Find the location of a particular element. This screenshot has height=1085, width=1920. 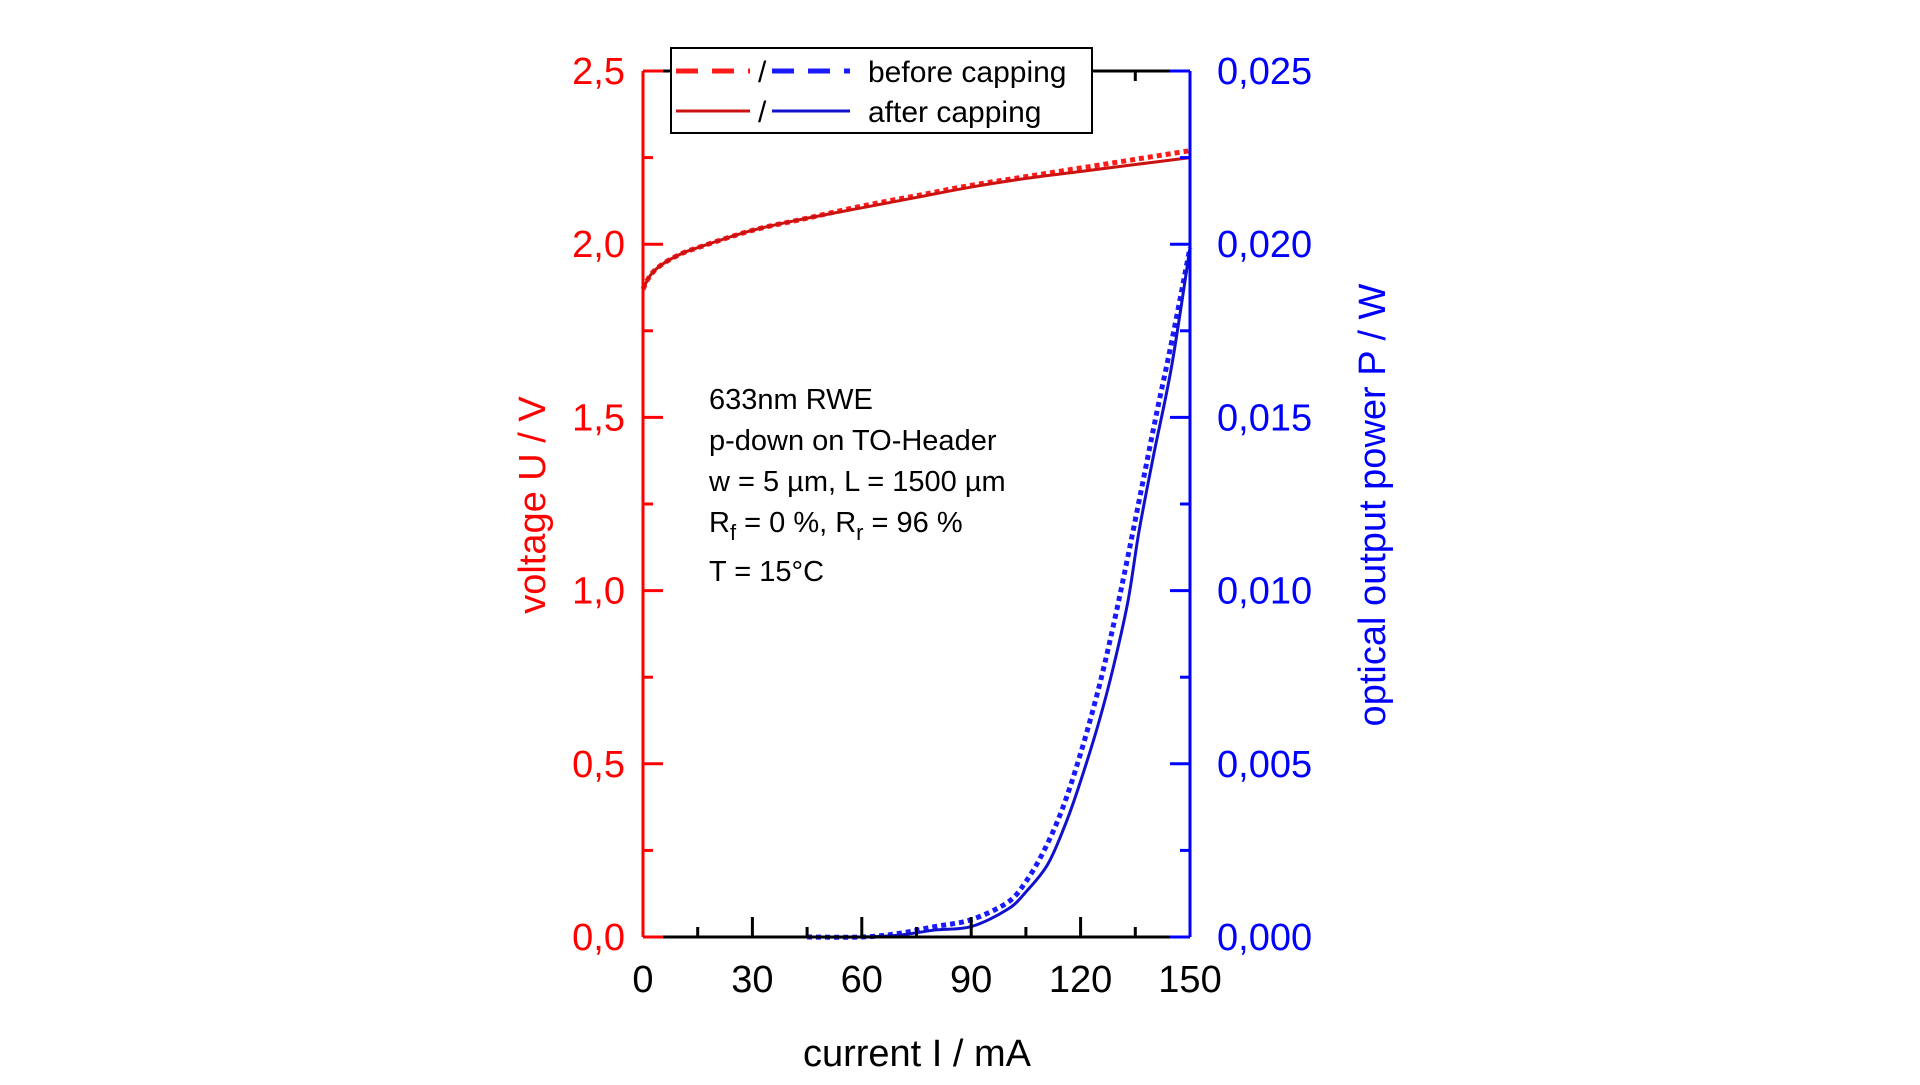

annotation-line: w = 5 µm, L = 1500 µm is located at coordinates (857, 482).